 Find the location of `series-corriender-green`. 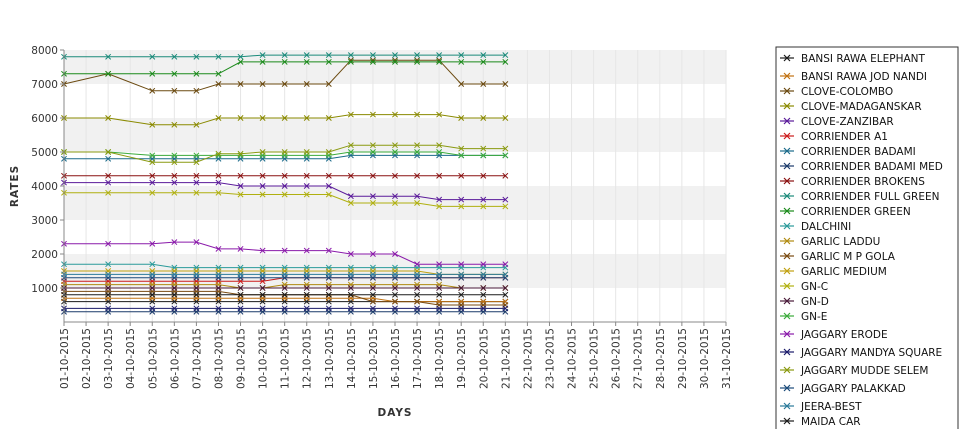

series-corriender-green is located at coordinates (285, 67).